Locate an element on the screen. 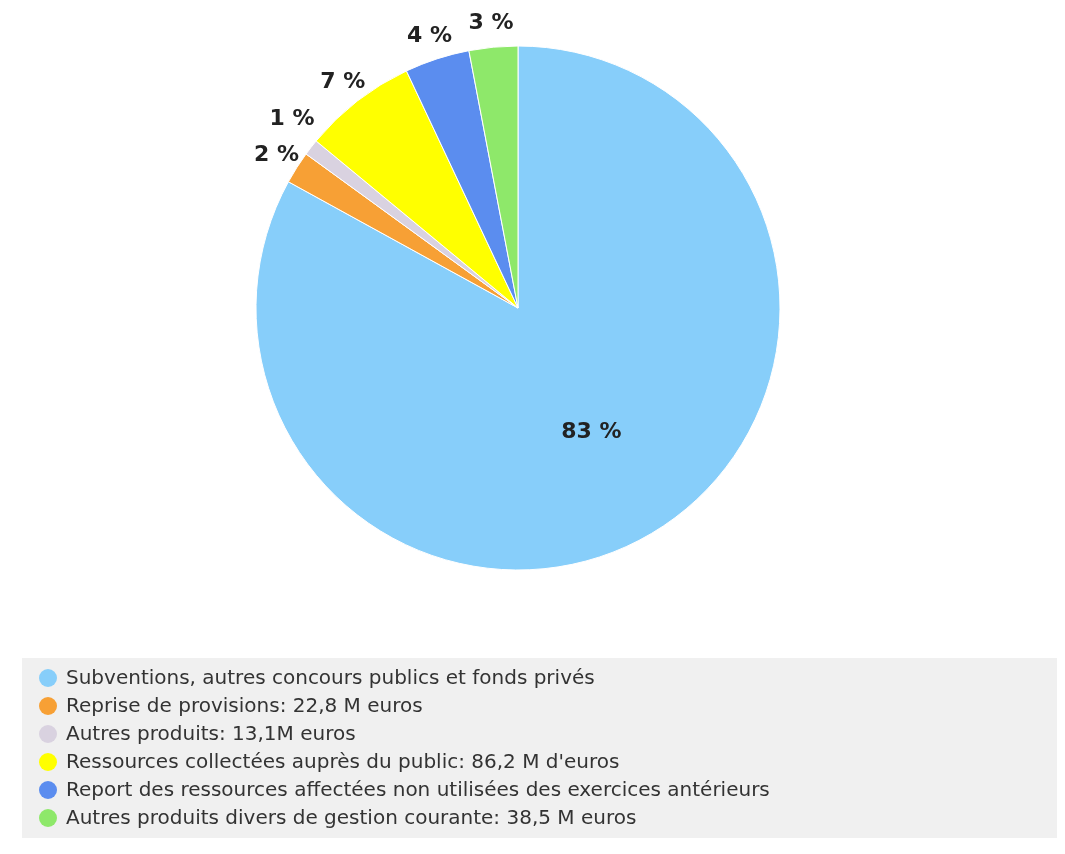  data-label: 83 % is located at coordinates (591, 431).